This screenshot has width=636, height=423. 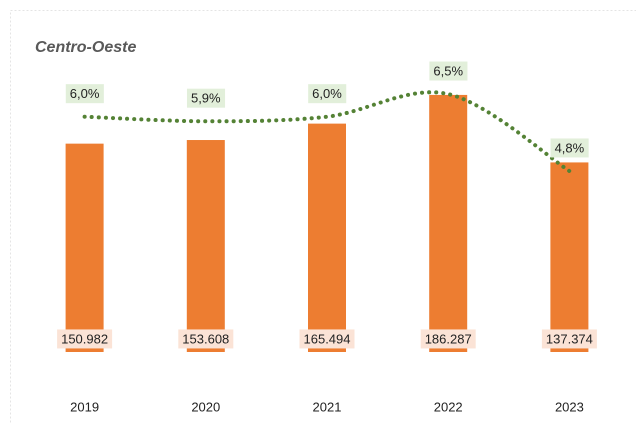 I want to click on x-tick-label: 2022, so click(x=448, y=406).